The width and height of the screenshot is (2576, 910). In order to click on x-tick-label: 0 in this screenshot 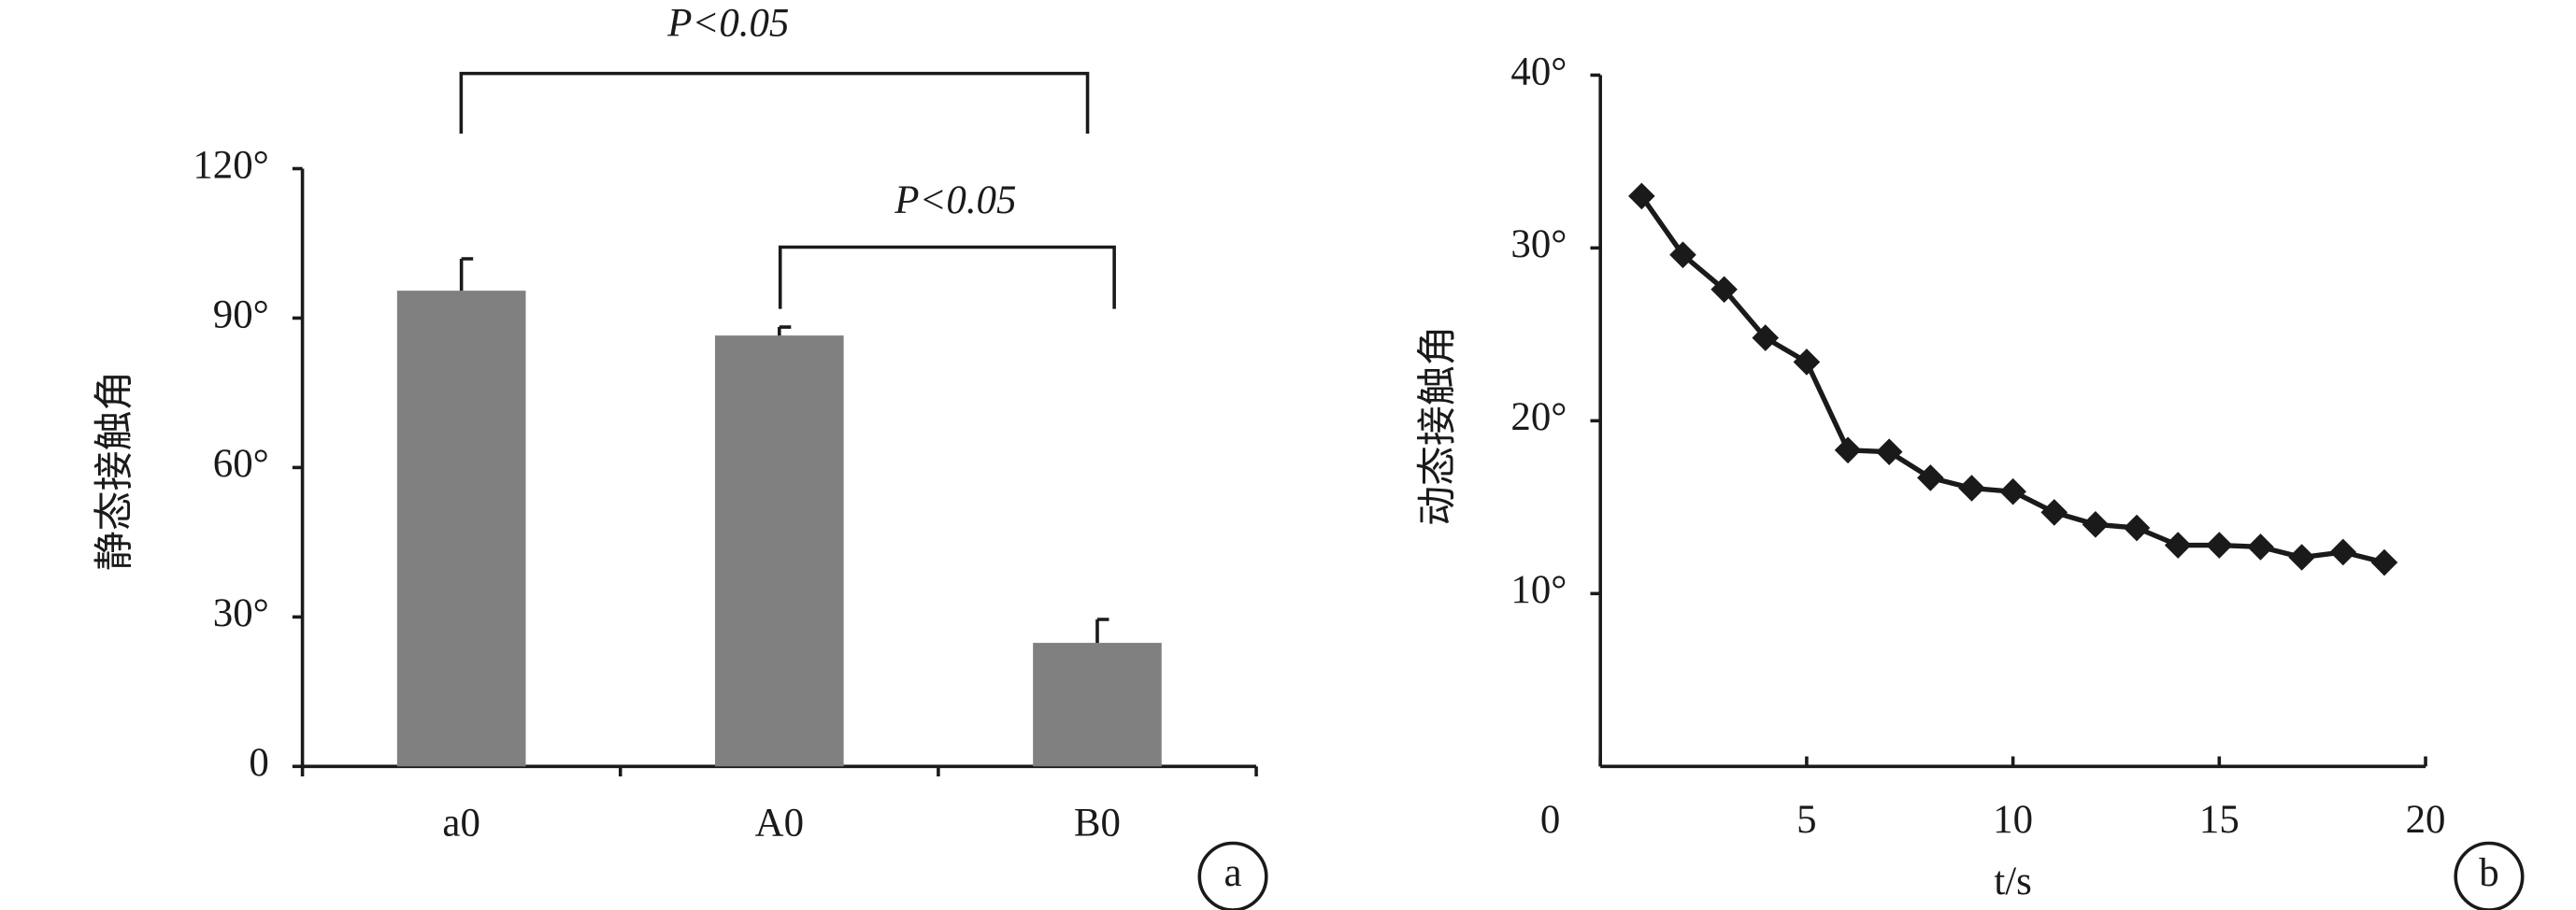, I will do `click(1550, 820)`.